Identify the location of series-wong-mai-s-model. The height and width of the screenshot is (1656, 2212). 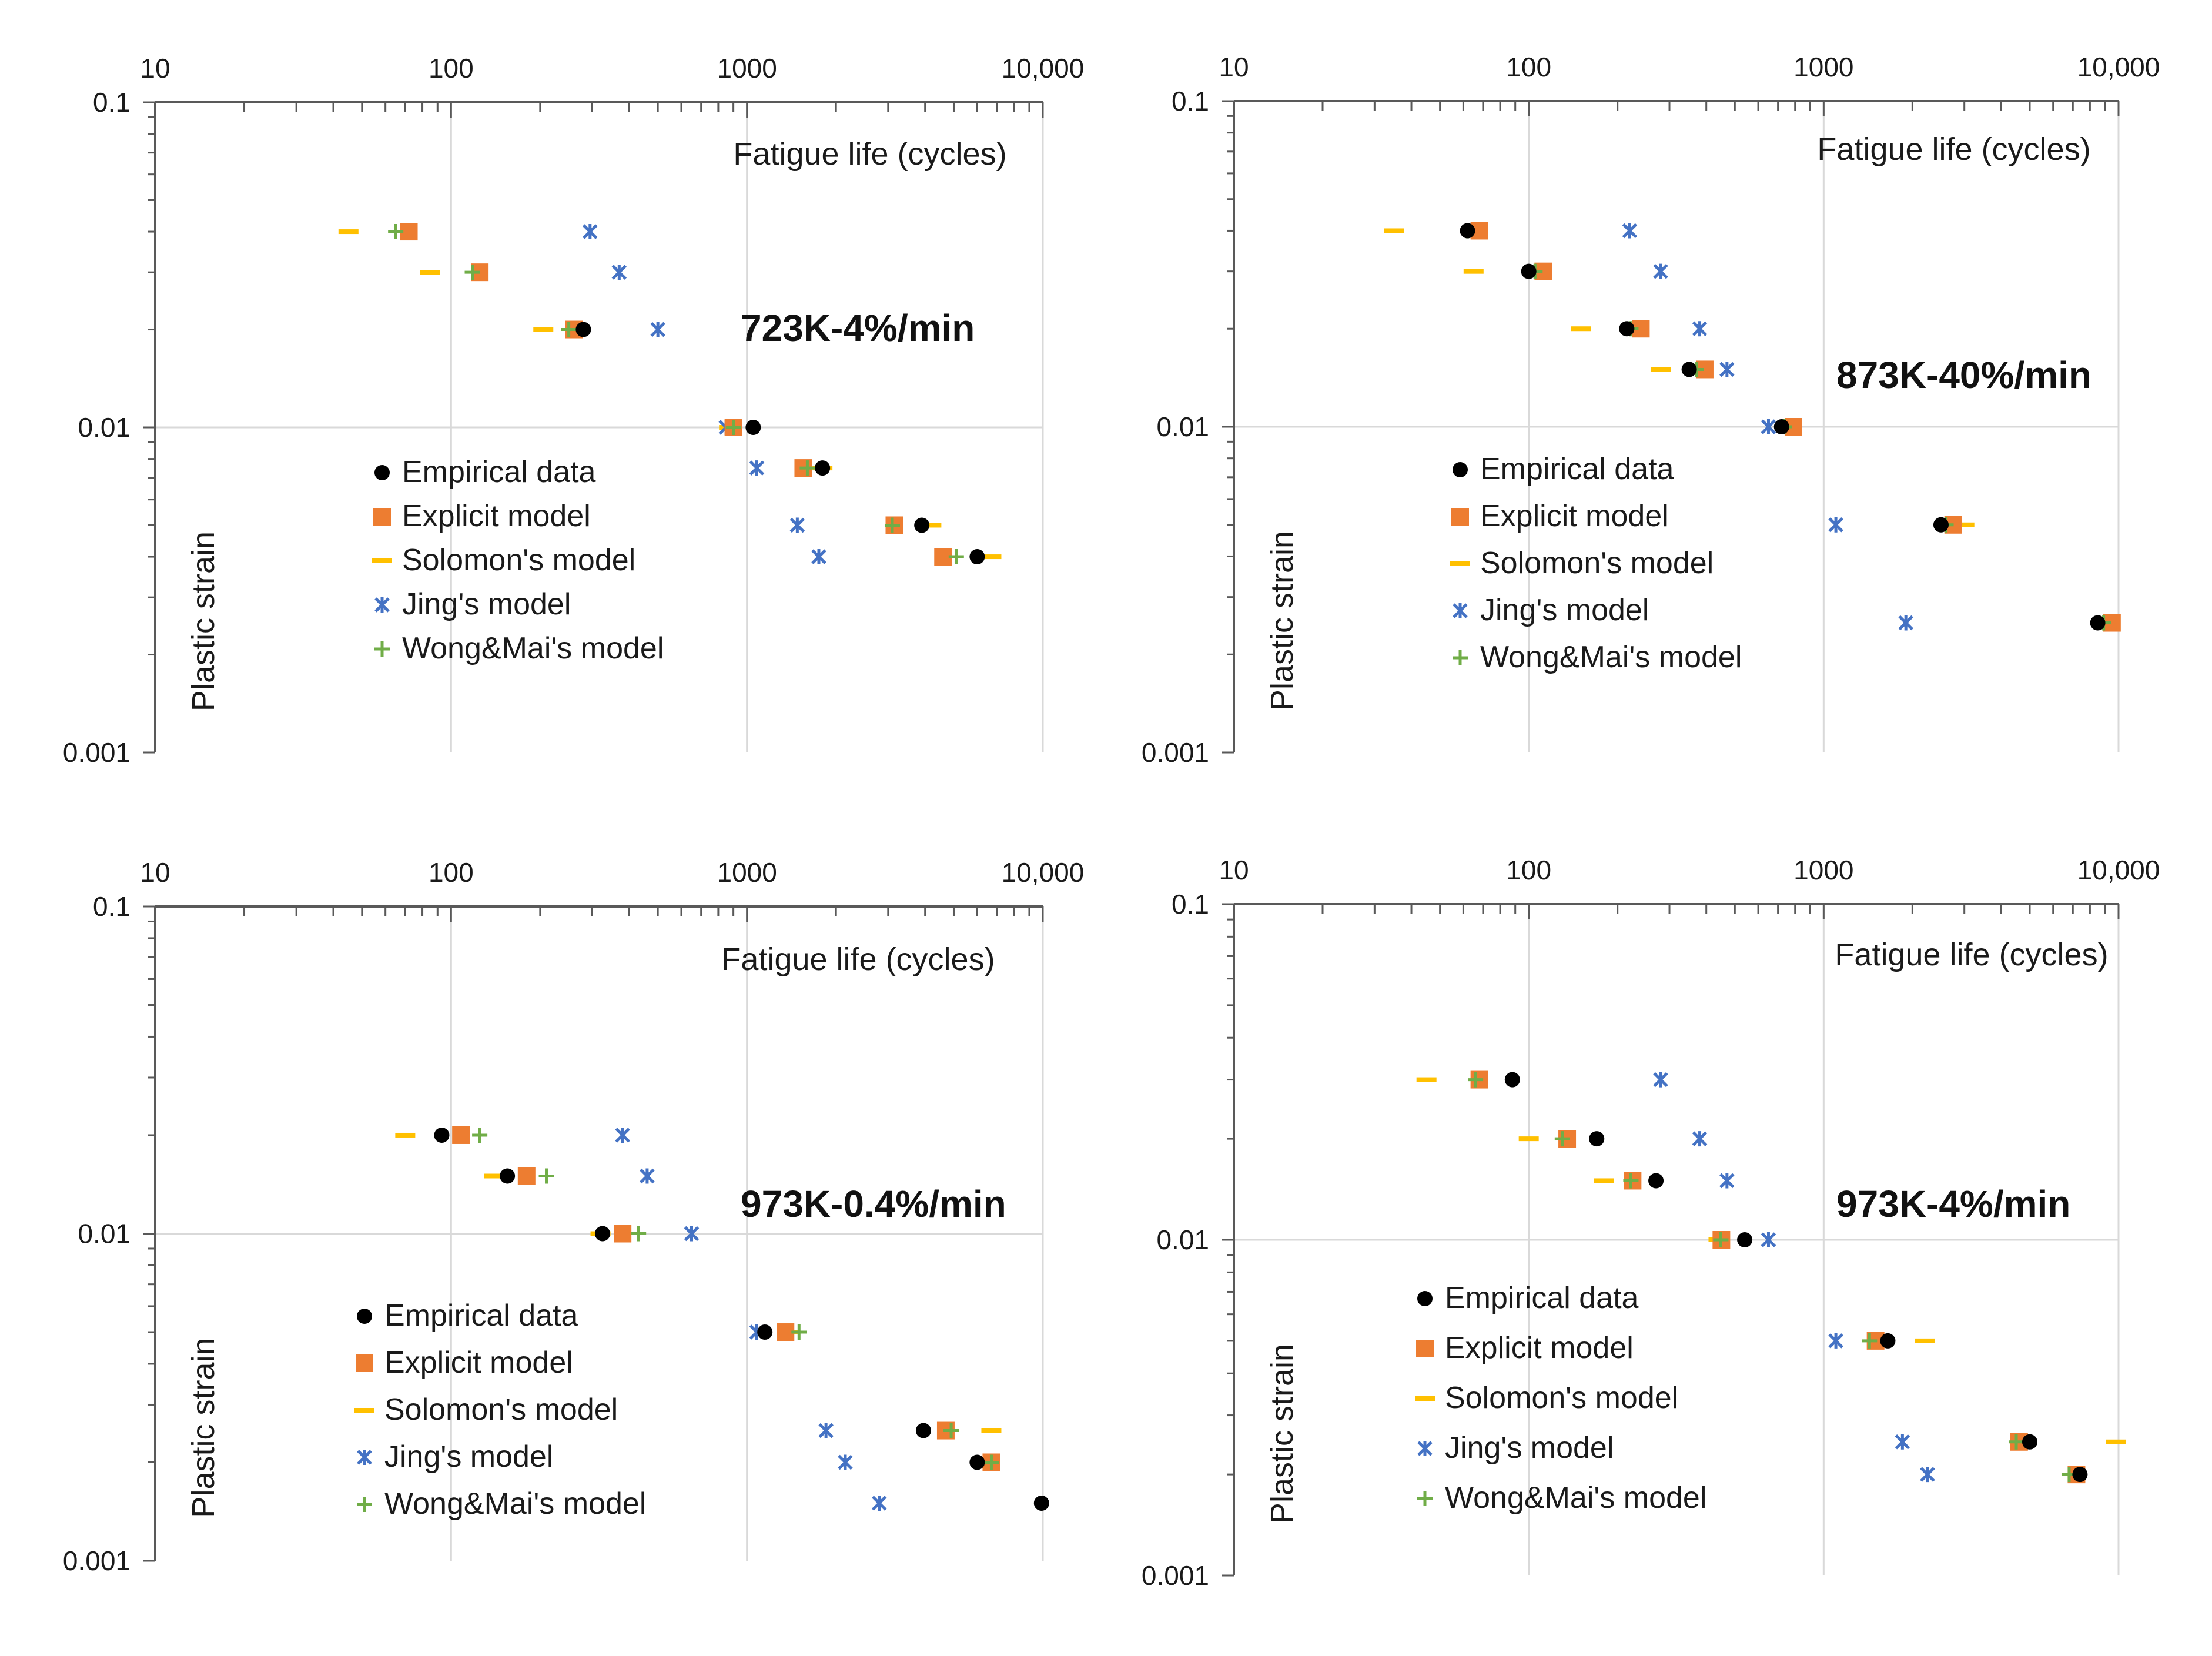
(676, 394).